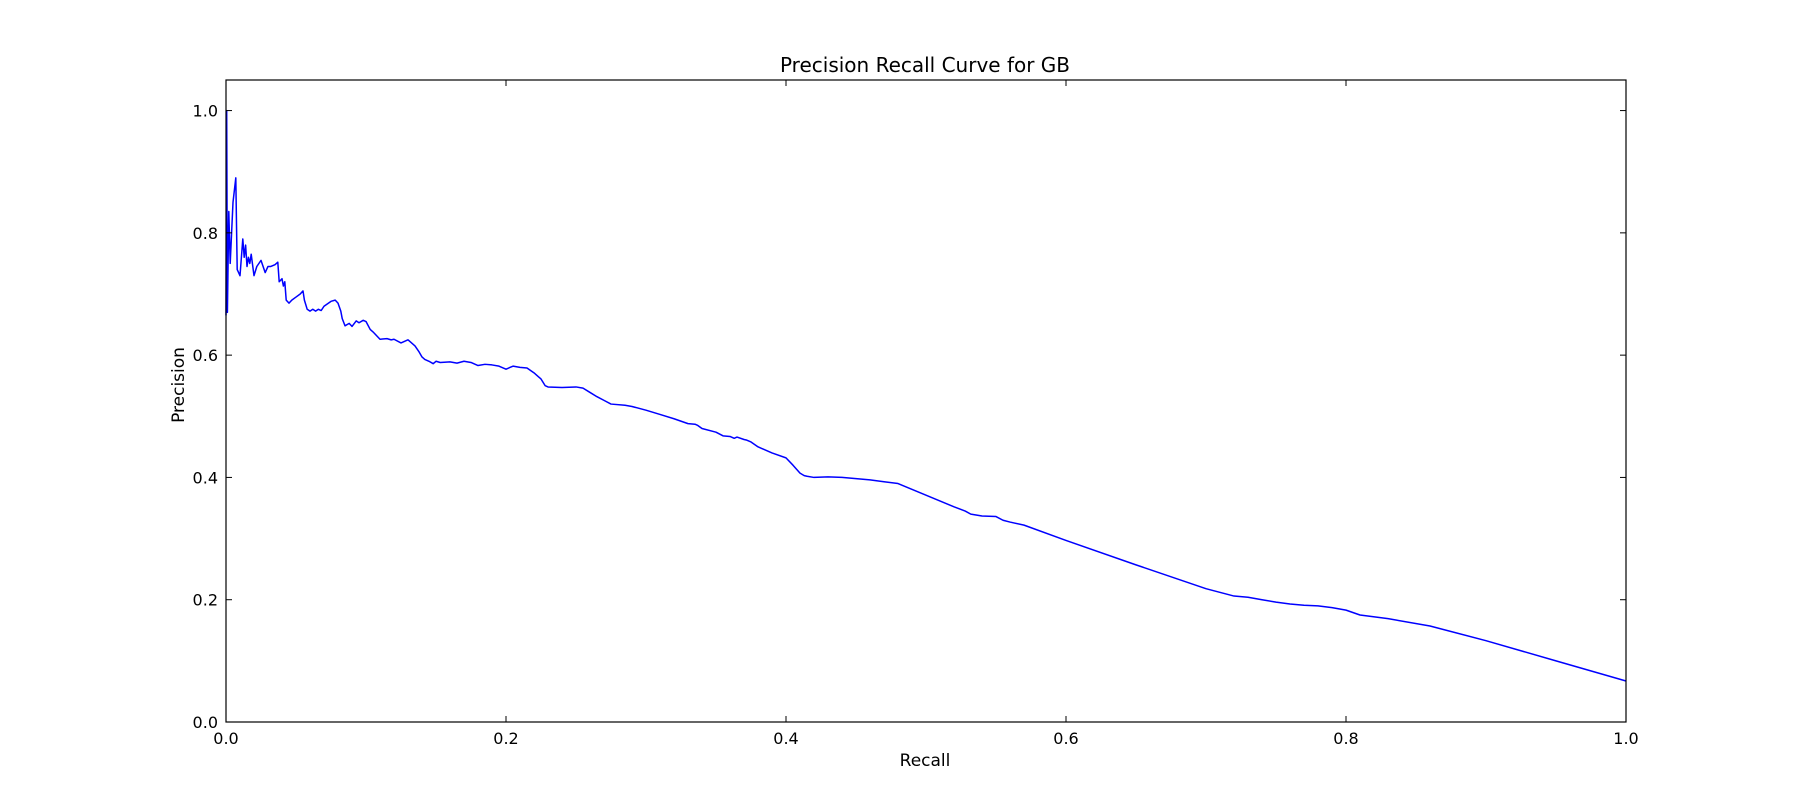  I want to click on y-axis-label: Precision, so click(179, 385).